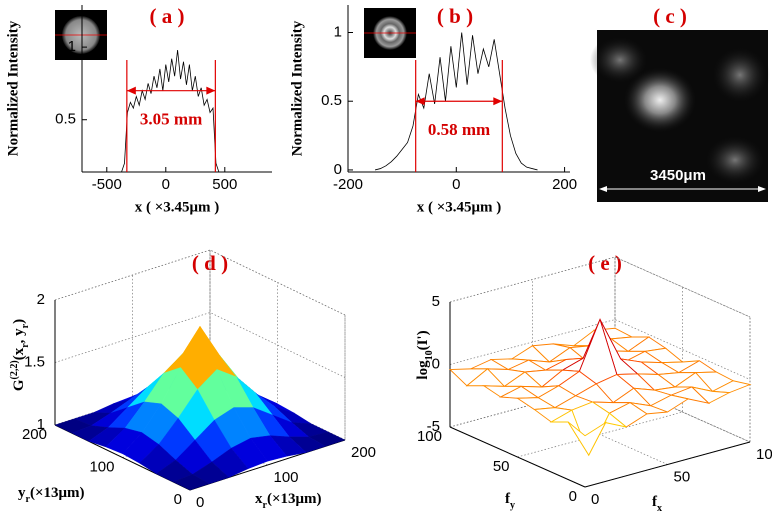 The width and height of the screenshot is (772, 516). What do you see at coordinates (682, 476) in the screenshot?
I see `x-tick-label: 50` at bounding box center [682, 476].